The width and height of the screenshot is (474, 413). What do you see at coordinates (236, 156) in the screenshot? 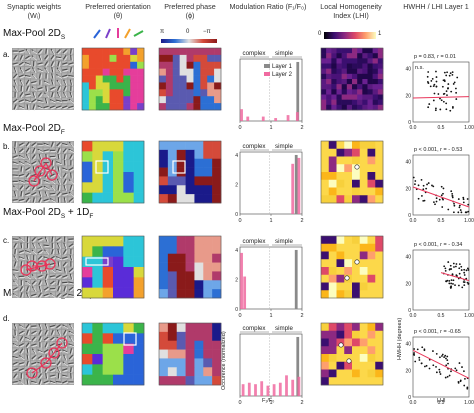
I see `mod-ytick-b-2: 4` at bounding box center [236, 156].